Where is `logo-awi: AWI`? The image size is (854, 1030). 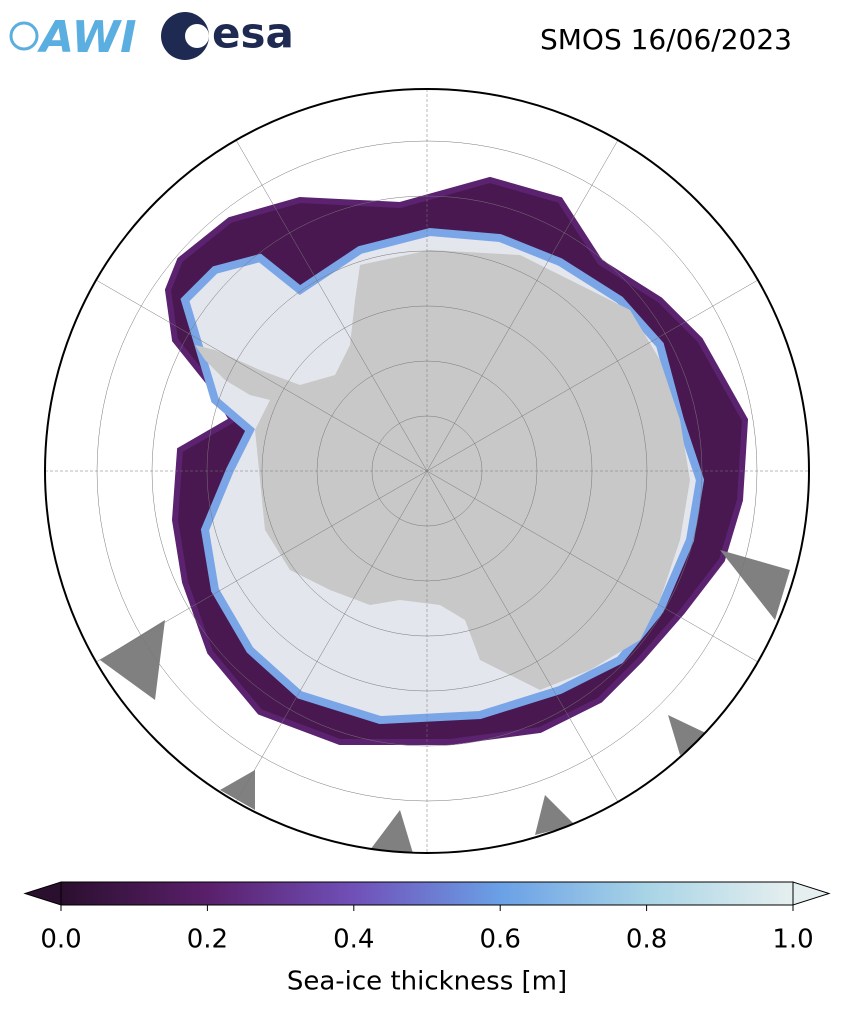
logo-awi: AWI is located at coordinates (73, 37).